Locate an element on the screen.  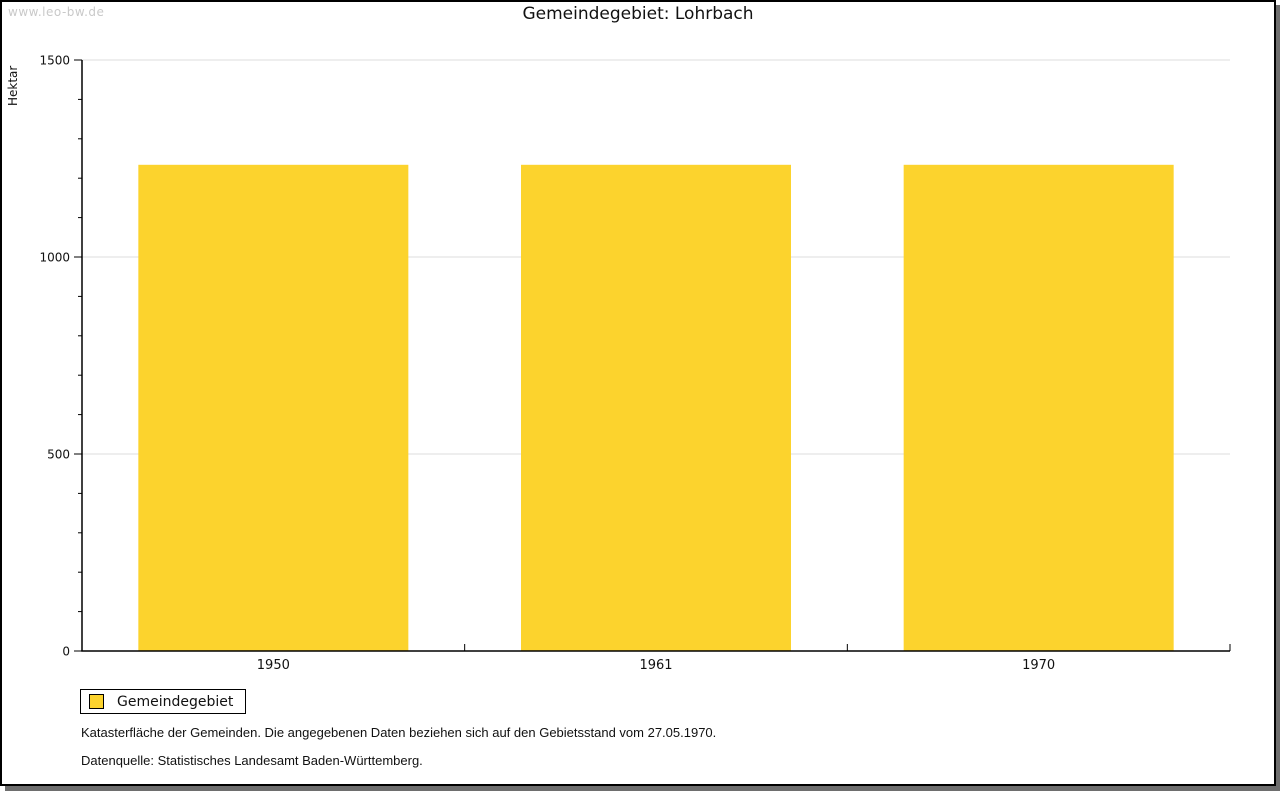
watermark-leo-bw: www.leo-bw.de is located at coordinates (56, 12).